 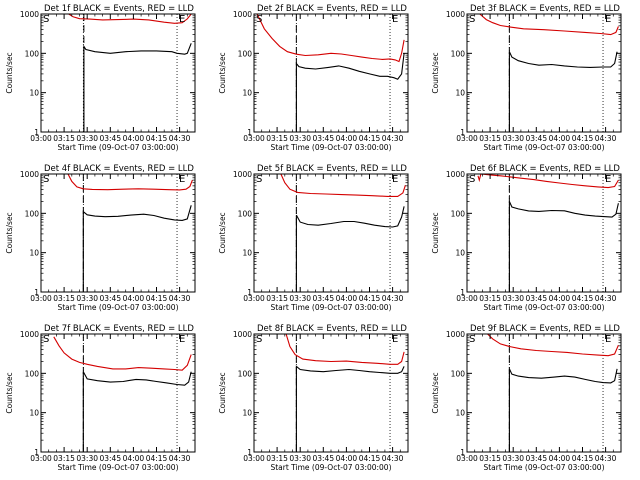 What do you see at coordinates (332, 329) in the screenshot?
I see `panel-title: Det 8f BLACK = Events, RED = LLD` at bounding box center [332, 329].